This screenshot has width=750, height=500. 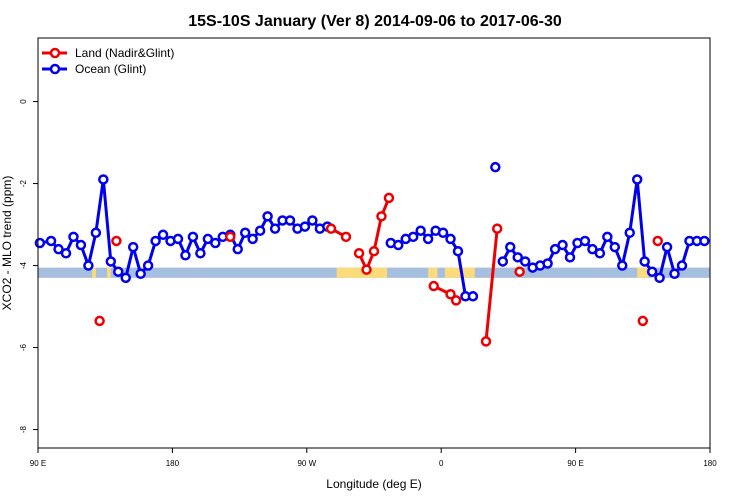 I want to click on legend-ocean-label: Ocean (Glint), so click(x=110, y=69).